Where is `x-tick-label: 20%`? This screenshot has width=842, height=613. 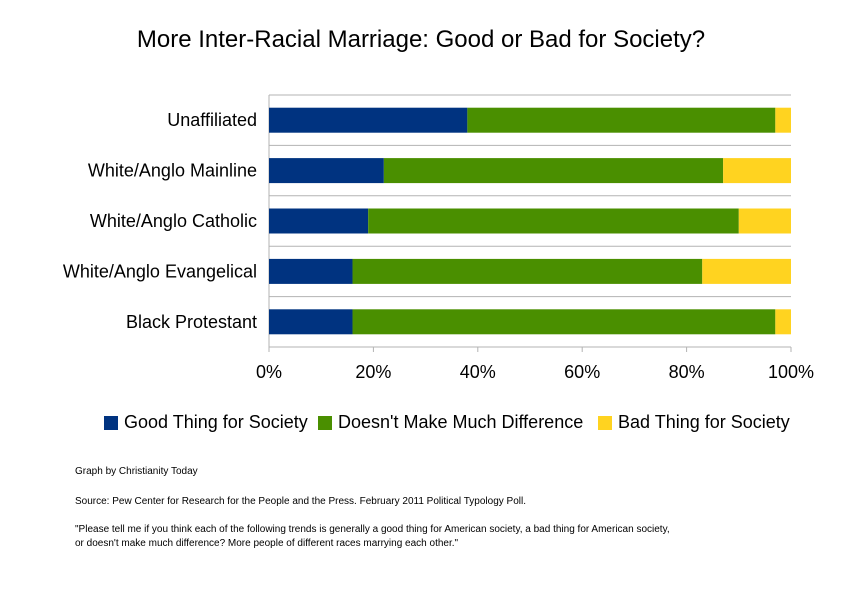 x-tick-label: 20% is located at coordinates (373, 372).